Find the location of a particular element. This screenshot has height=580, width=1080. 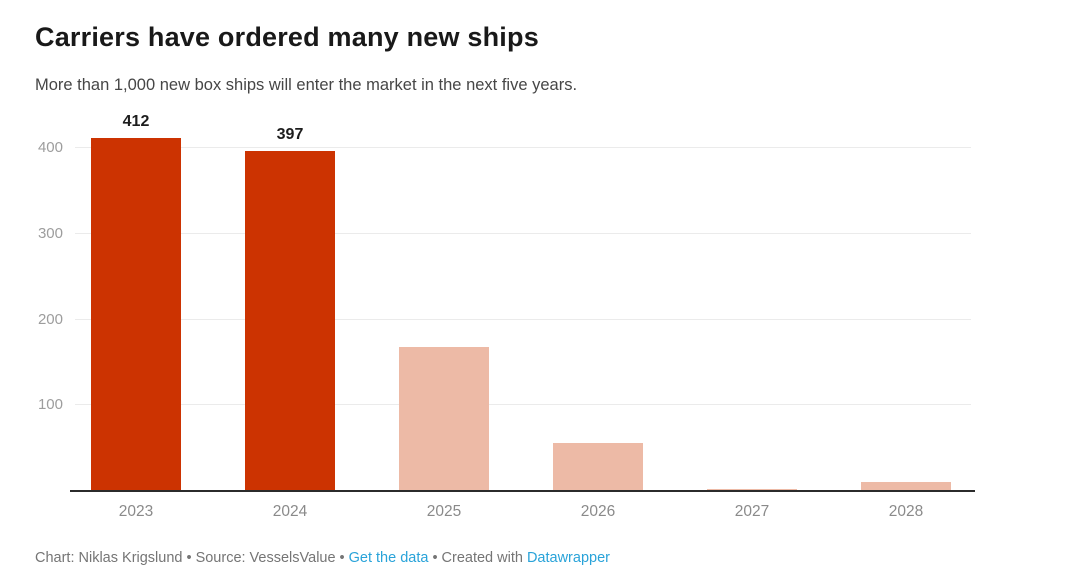

x-axis-baseline is located at coordinates (522, 491).